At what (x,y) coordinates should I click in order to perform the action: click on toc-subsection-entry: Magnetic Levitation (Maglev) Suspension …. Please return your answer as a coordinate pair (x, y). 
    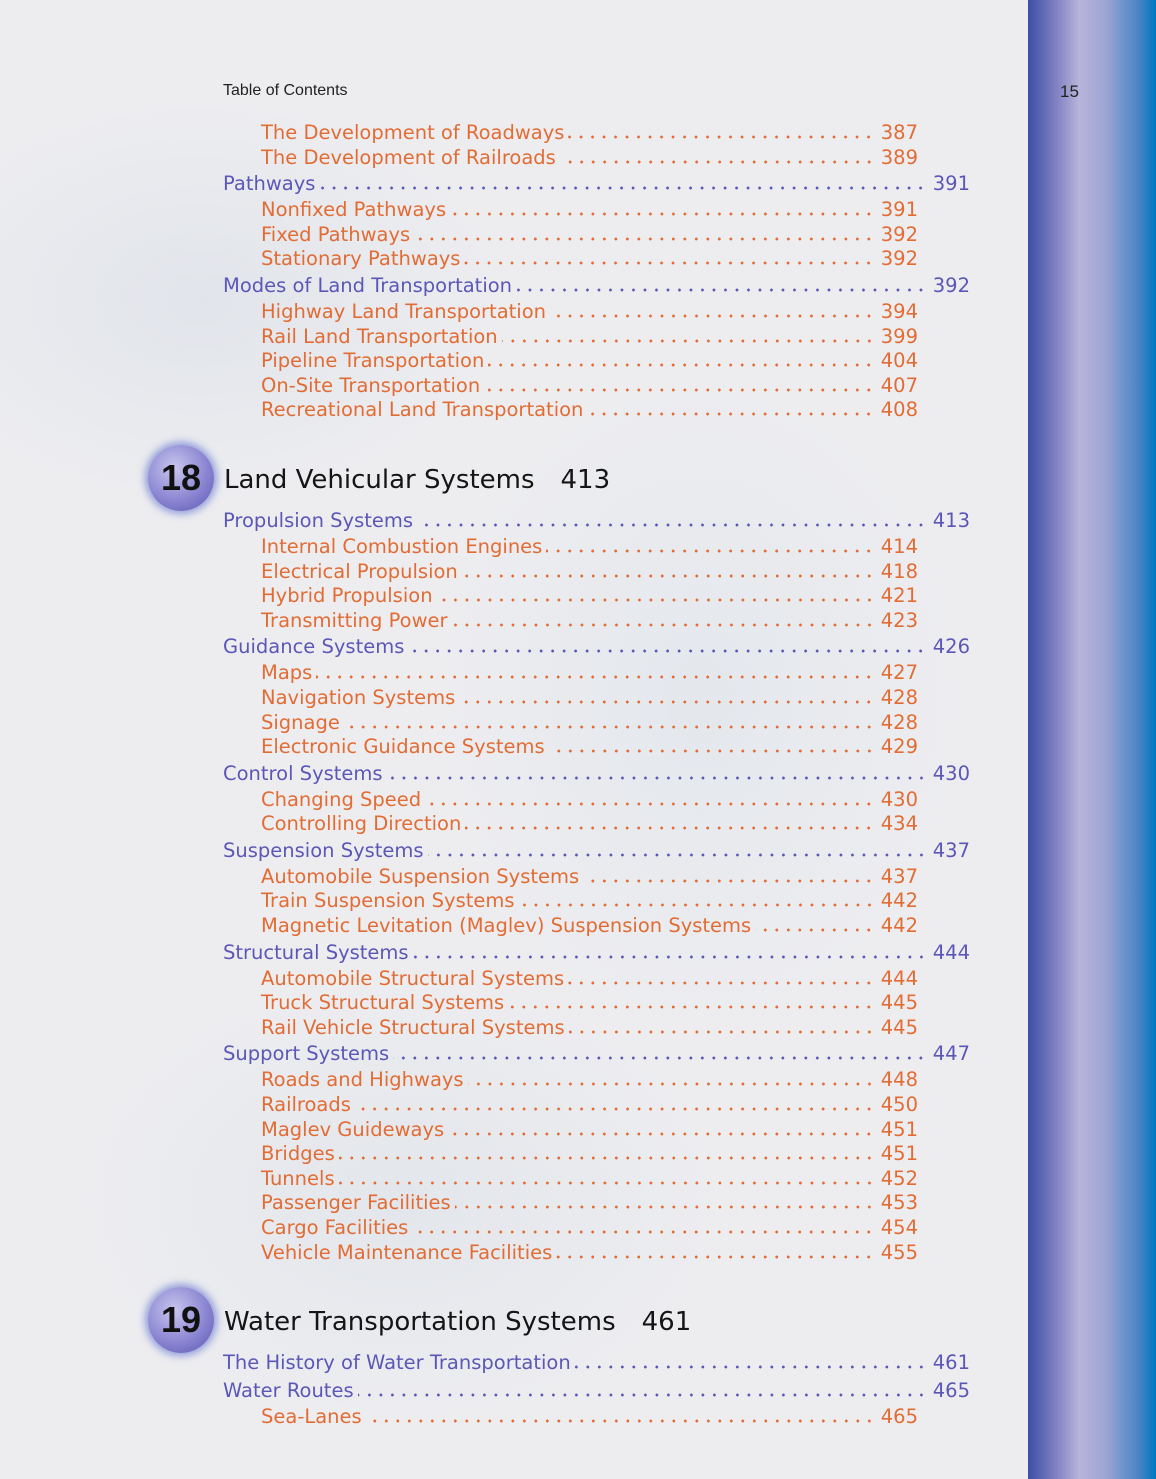
    Looking at the image, I should click on (589, 926).